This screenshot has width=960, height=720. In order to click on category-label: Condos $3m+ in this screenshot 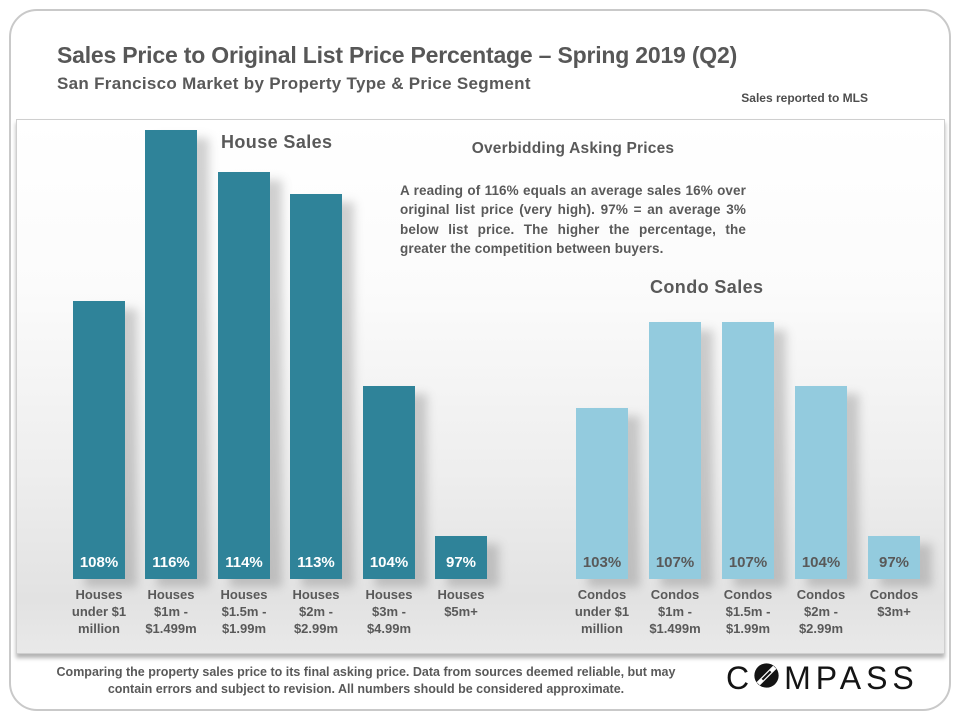, I will do `click(894, 603)`.